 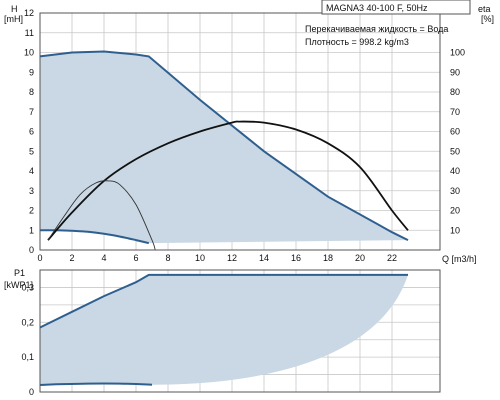 I want to click on x-tick-label: 18, so click(x=328, y=258).